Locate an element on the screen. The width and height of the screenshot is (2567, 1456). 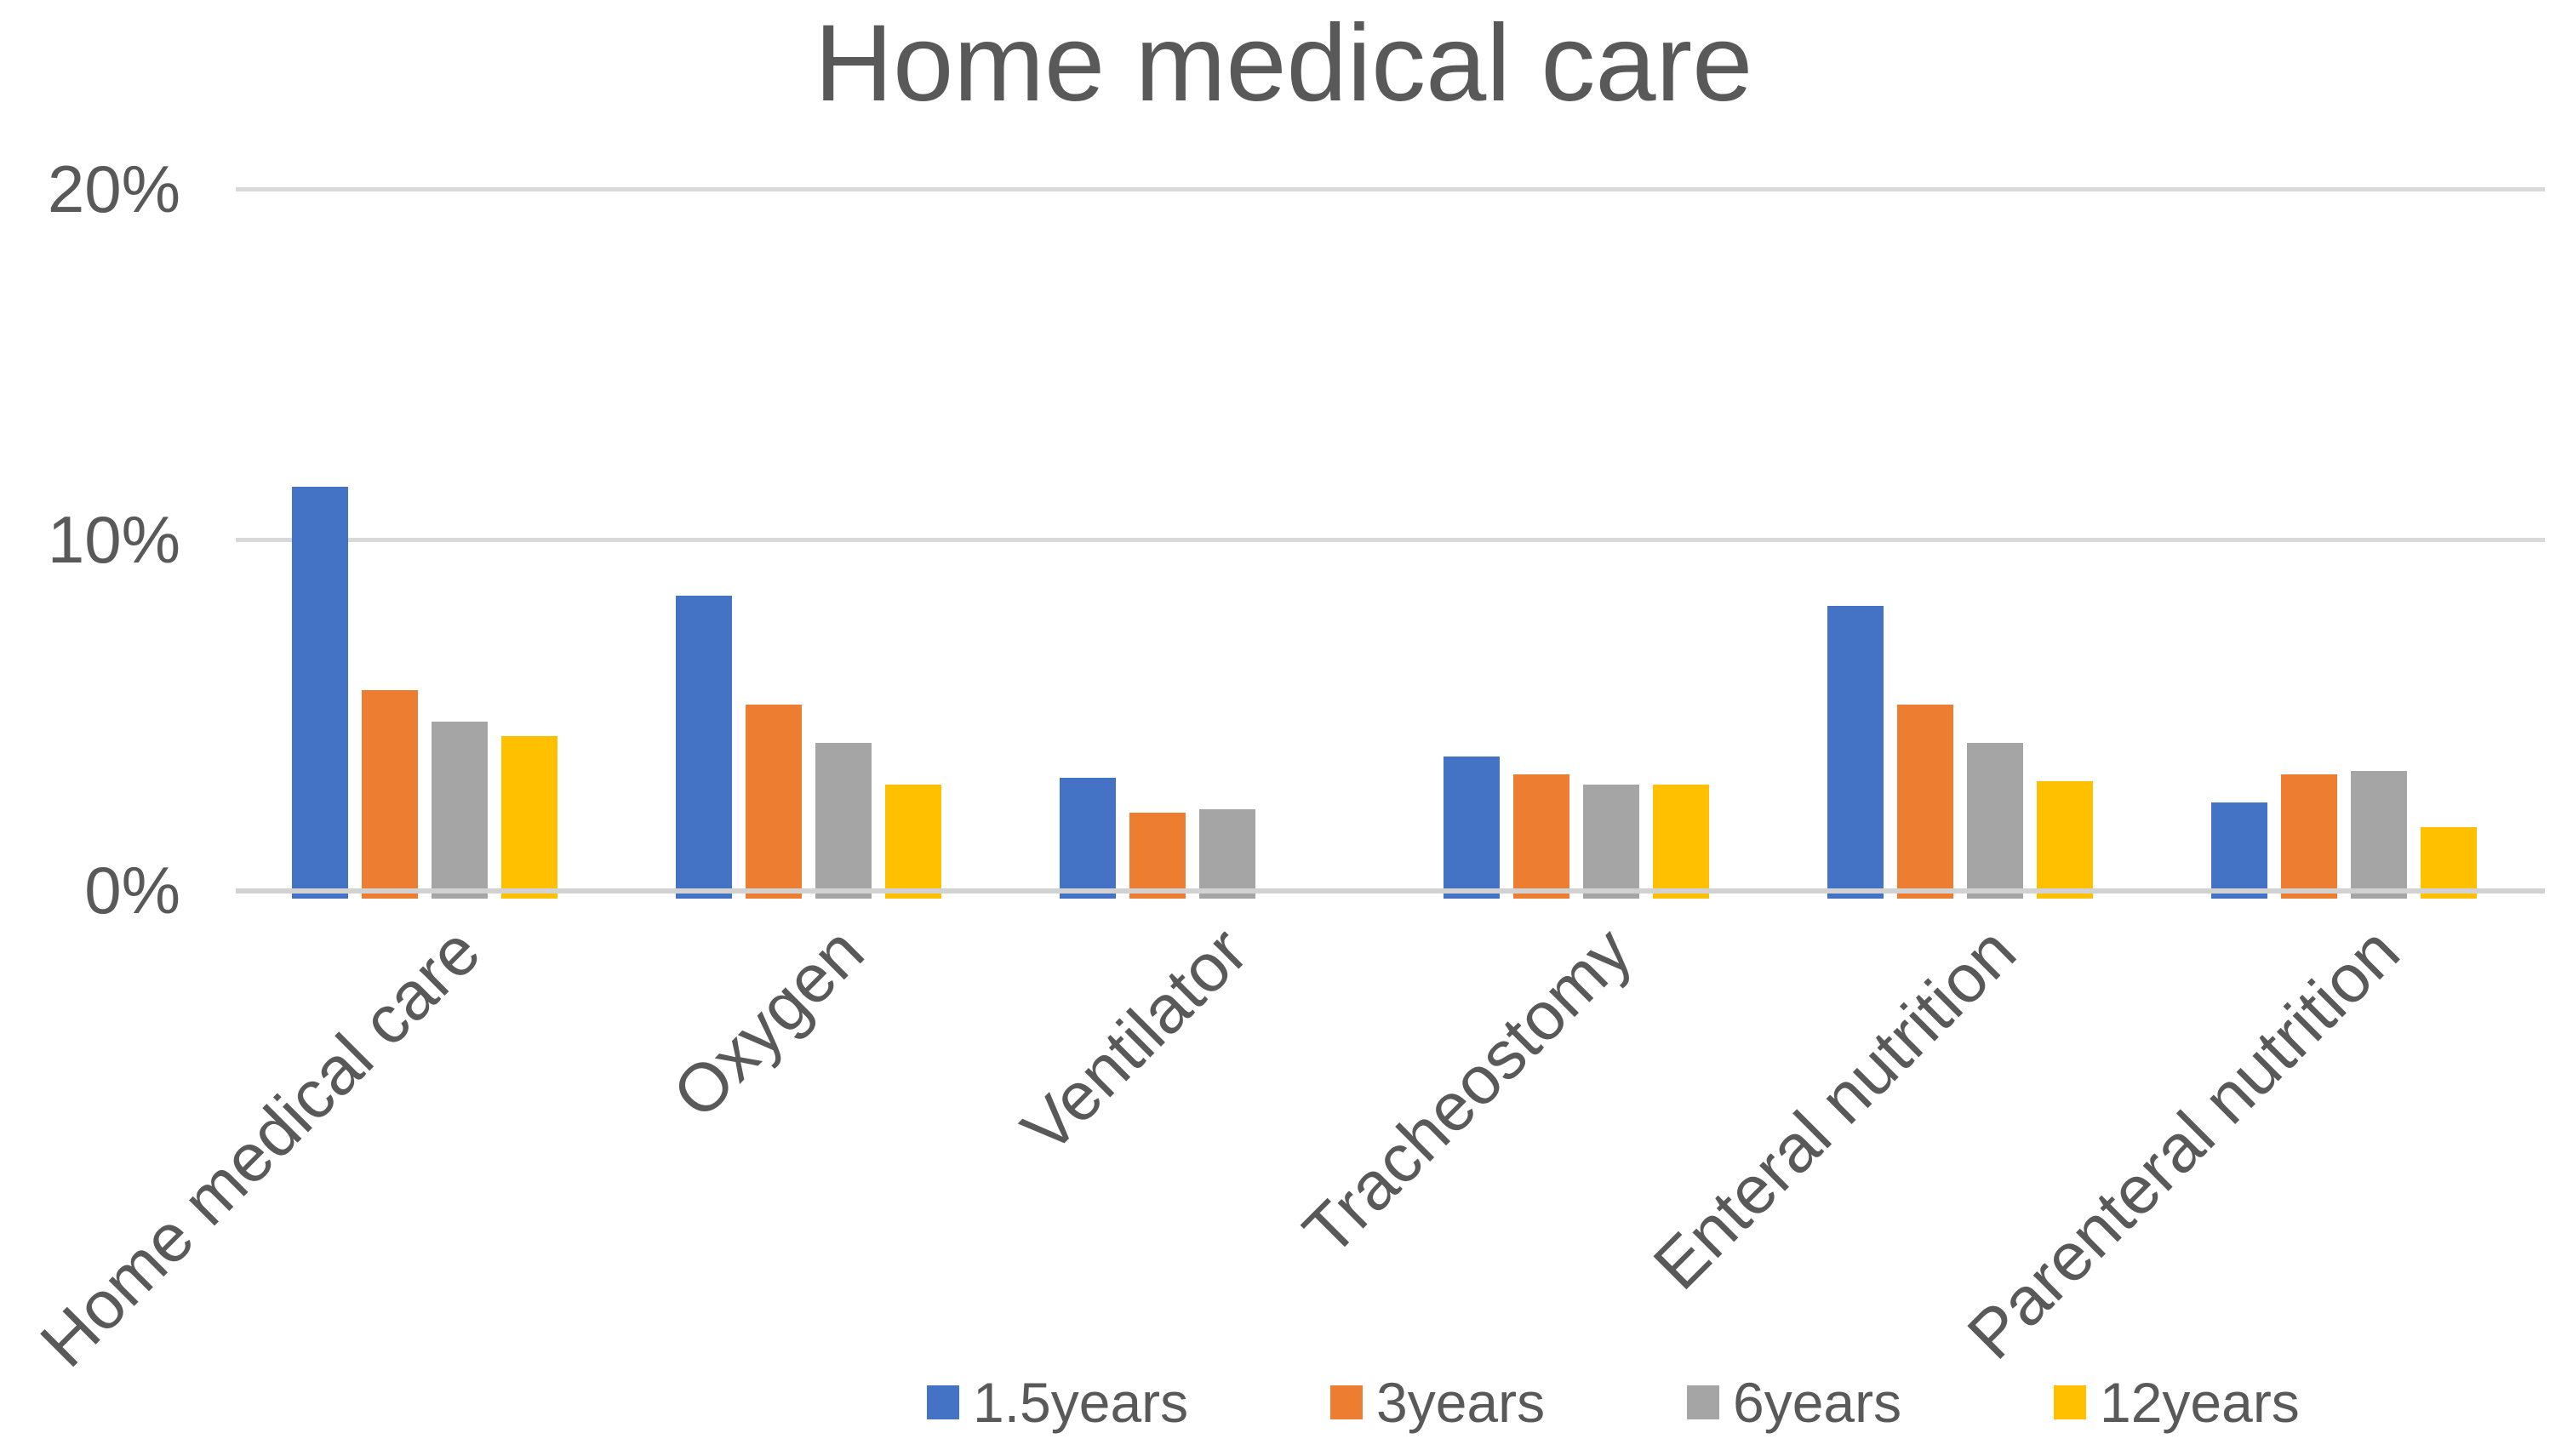
x-tick-label-home-medical-care: Home medical care is located at coordinates (260, 1146).